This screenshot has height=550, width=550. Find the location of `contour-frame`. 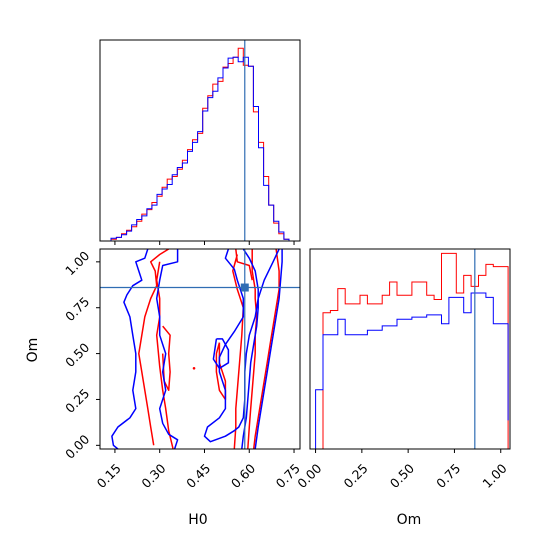

contour-frame is located at coordinates (200, 349).